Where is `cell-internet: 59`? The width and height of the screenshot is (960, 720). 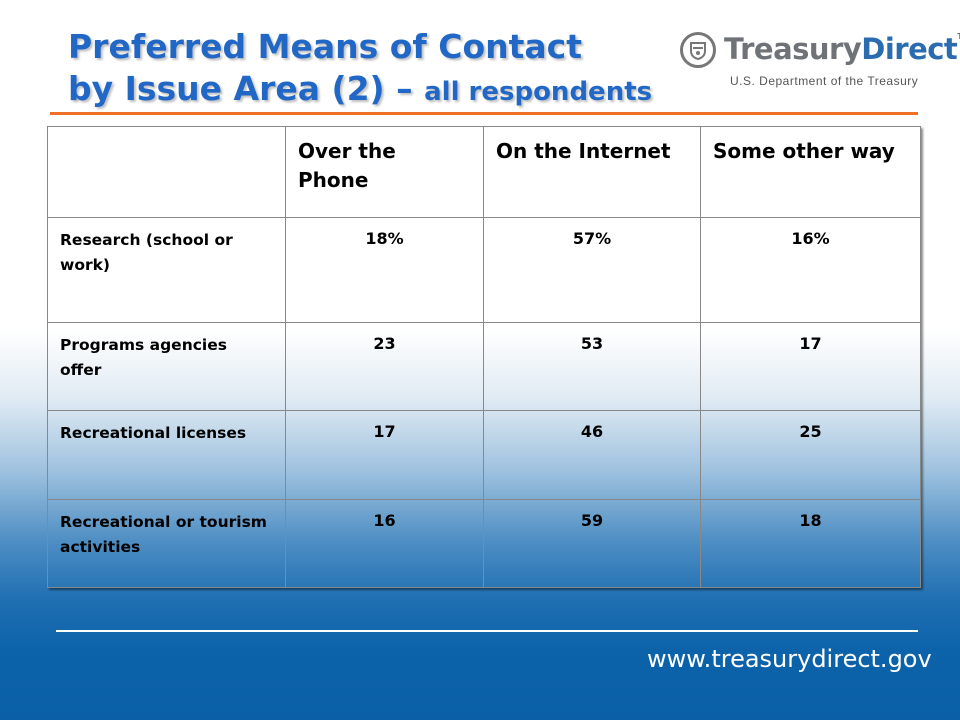 cell-internet: 59 is located at coordinates (592, 543).